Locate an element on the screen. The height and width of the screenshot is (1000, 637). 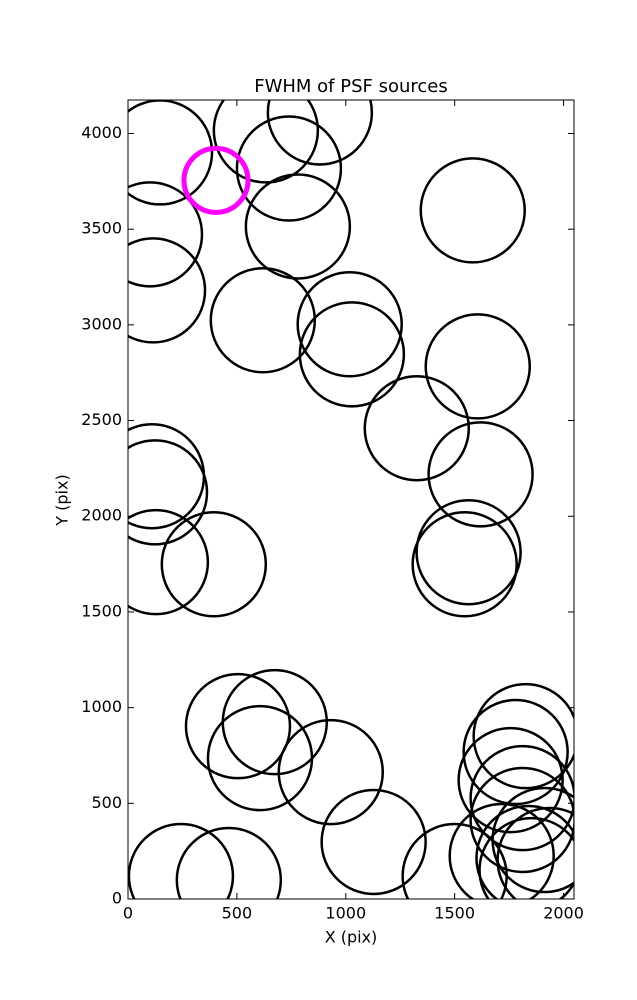
x-tick-label: 1000 is located at coordinates (345, 913).